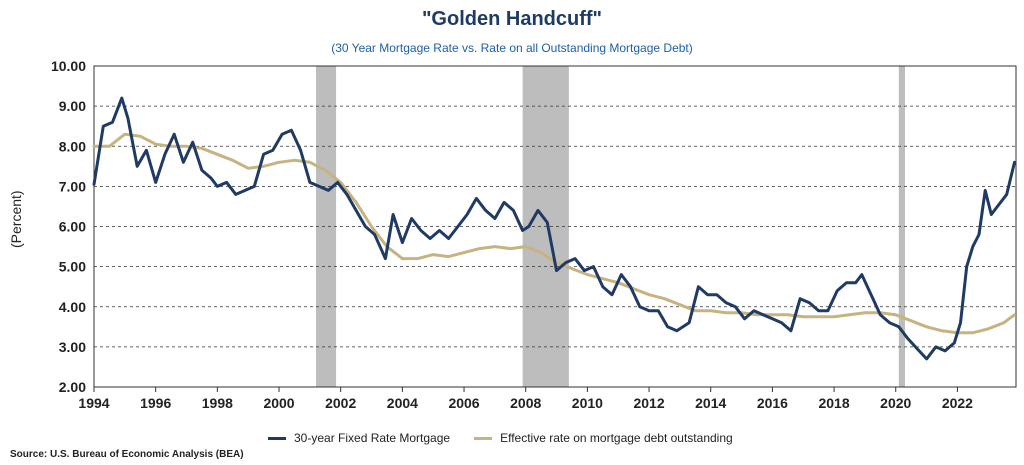 The width and height of the screenshot is (1024, 465). What do you see at coordinates (72, 347) in the screenshot?
I see `y-tick-label: 3.00` at bounding box center [72, 347].